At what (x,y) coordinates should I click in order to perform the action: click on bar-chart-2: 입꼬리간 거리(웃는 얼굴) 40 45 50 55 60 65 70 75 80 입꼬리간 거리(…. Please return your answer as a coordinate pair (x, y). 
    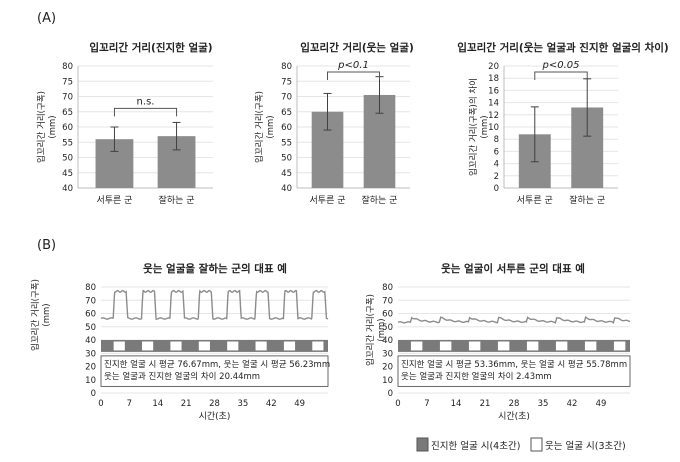
    Looking at the image, I should click on (334, 123).